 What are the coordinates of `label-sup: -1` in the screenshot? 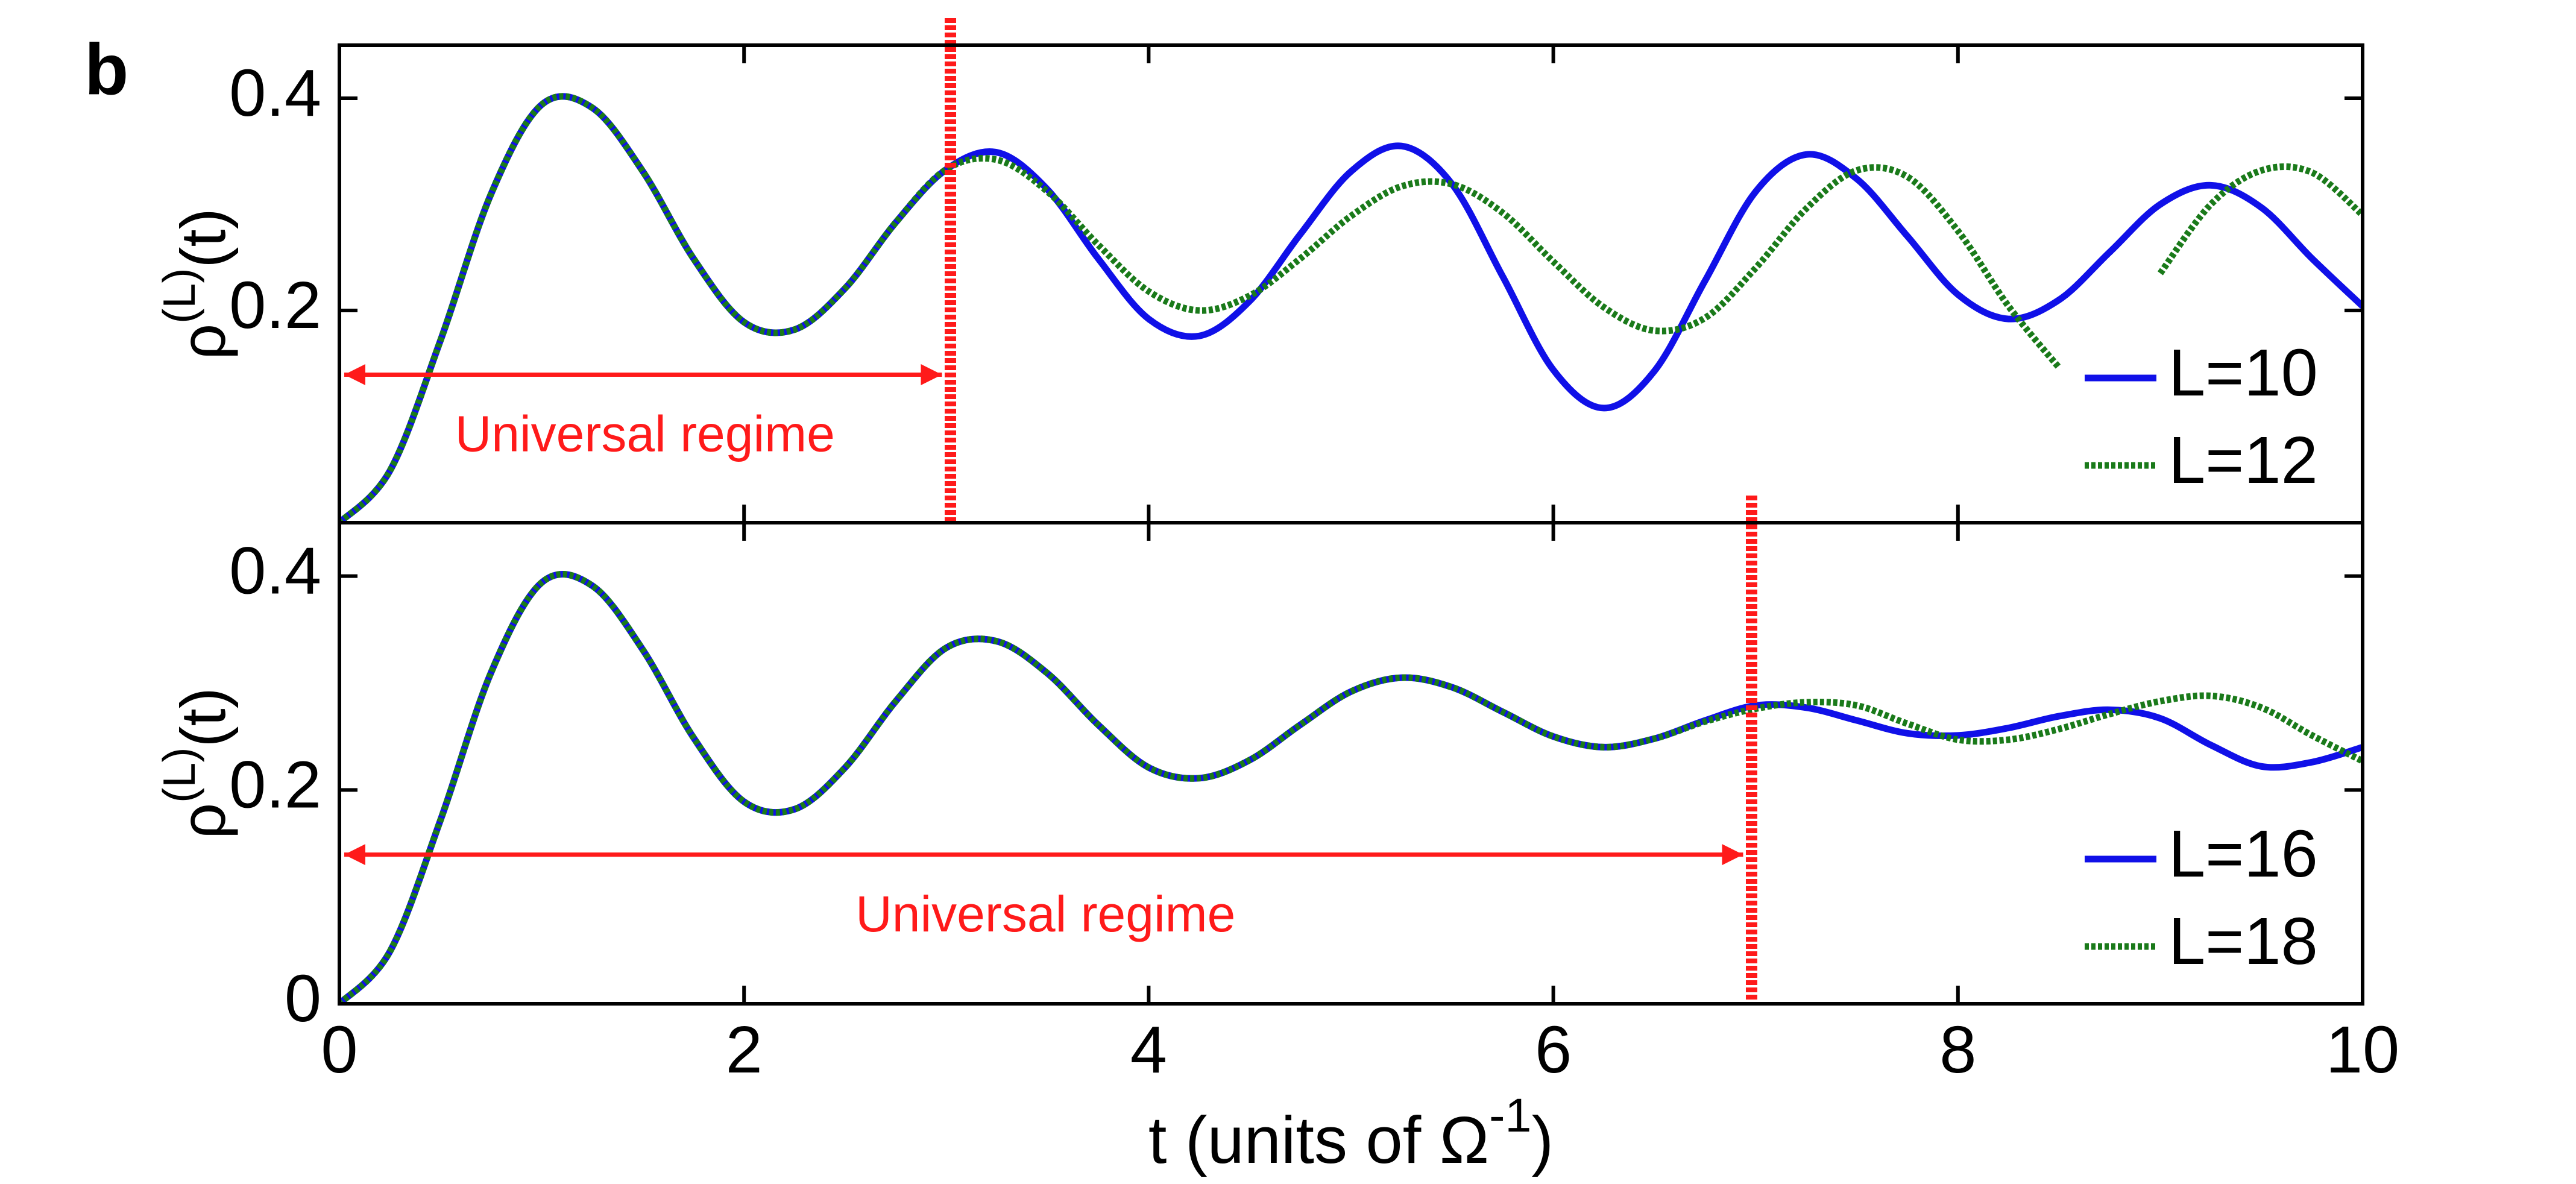 It's located at (1510, 1115).